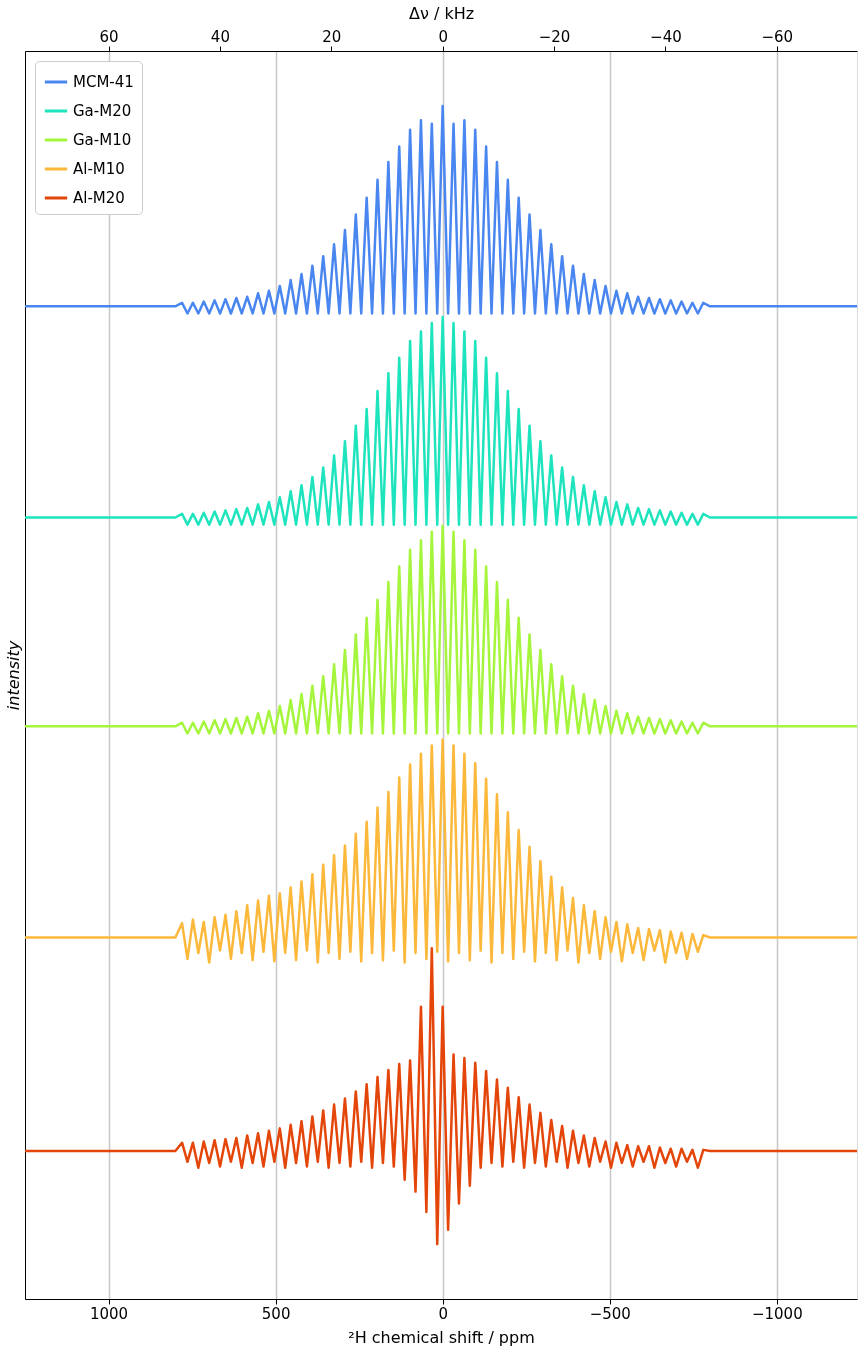 This screenshot has height=1356, width=867. Describe the element at coordinates (610, 1313) in the screenshot. I see `x-tick-label: −500` at that location.